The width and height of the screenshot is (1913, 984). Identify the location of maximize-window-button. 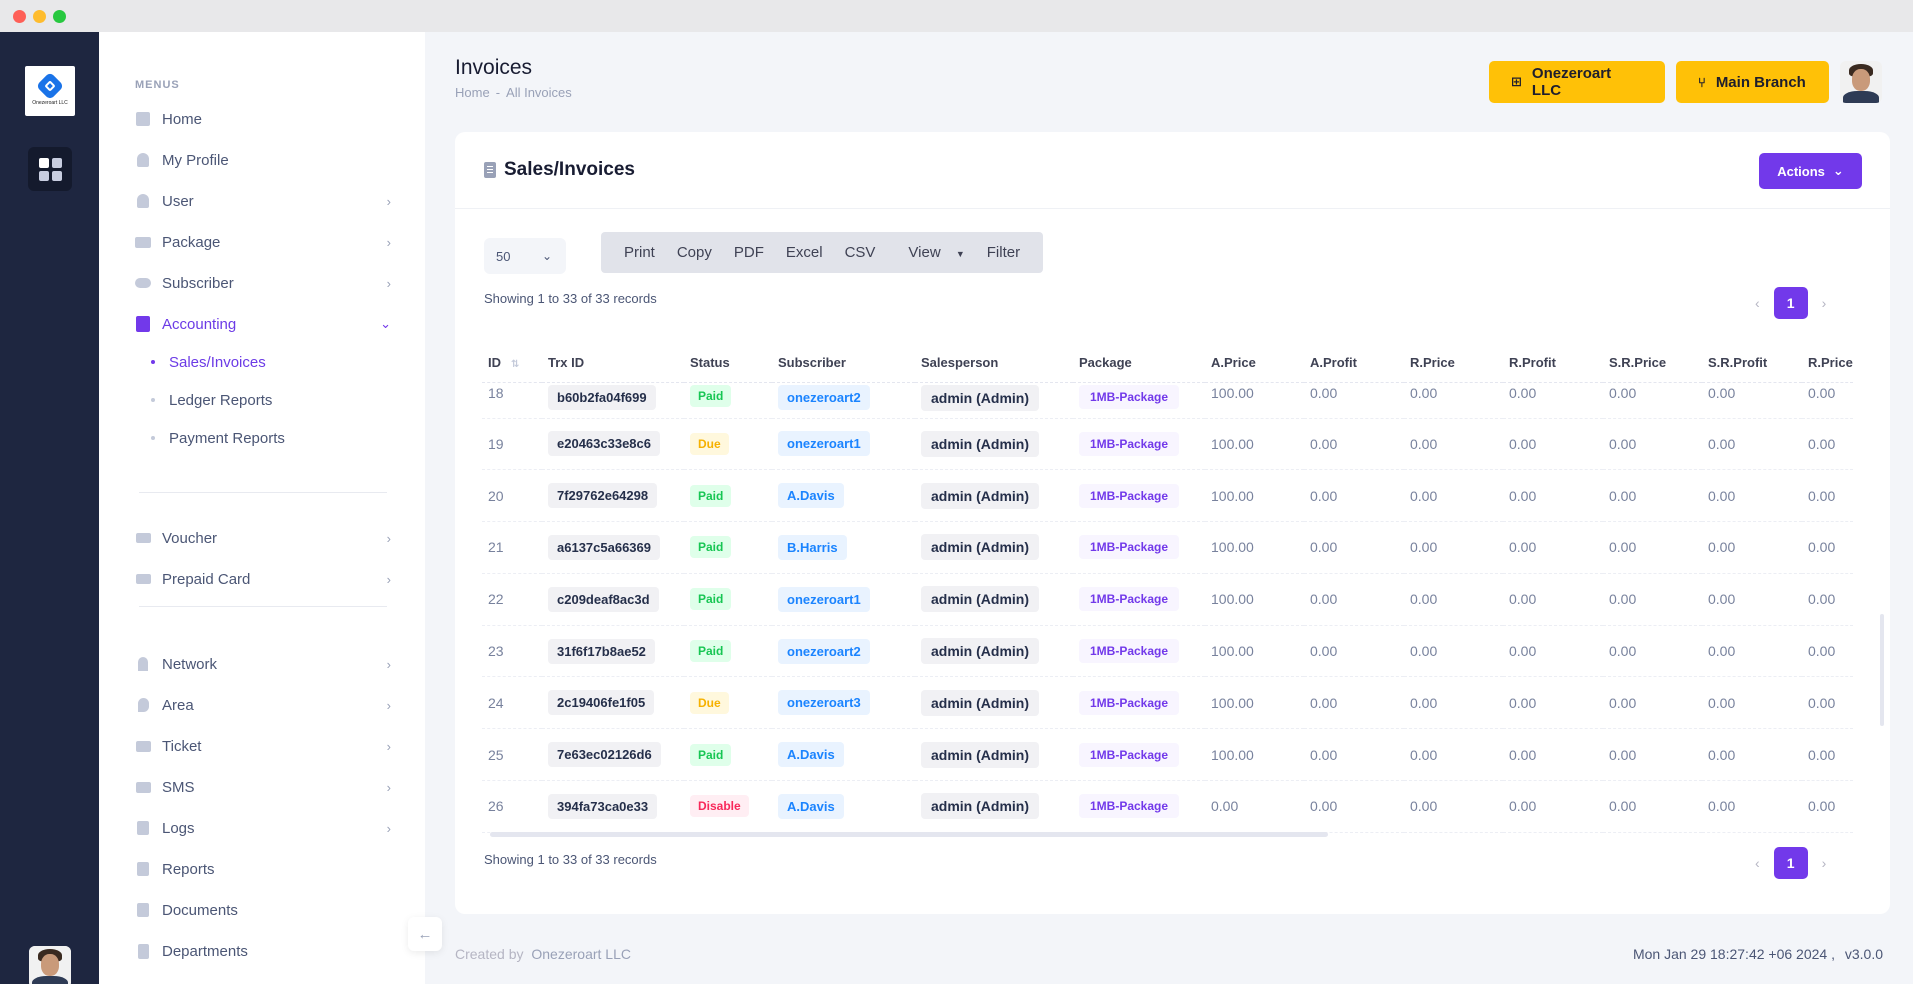
(59, 16).